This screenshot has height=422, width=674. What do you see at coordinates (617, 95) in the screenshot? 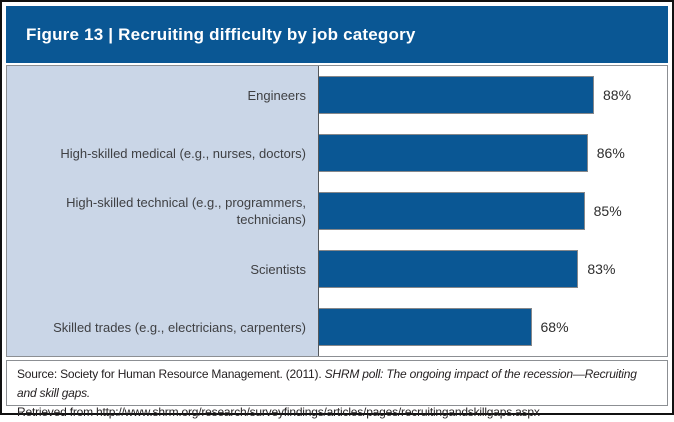
I see `bar-value-label: 88%` at bounding box center [617, 95].